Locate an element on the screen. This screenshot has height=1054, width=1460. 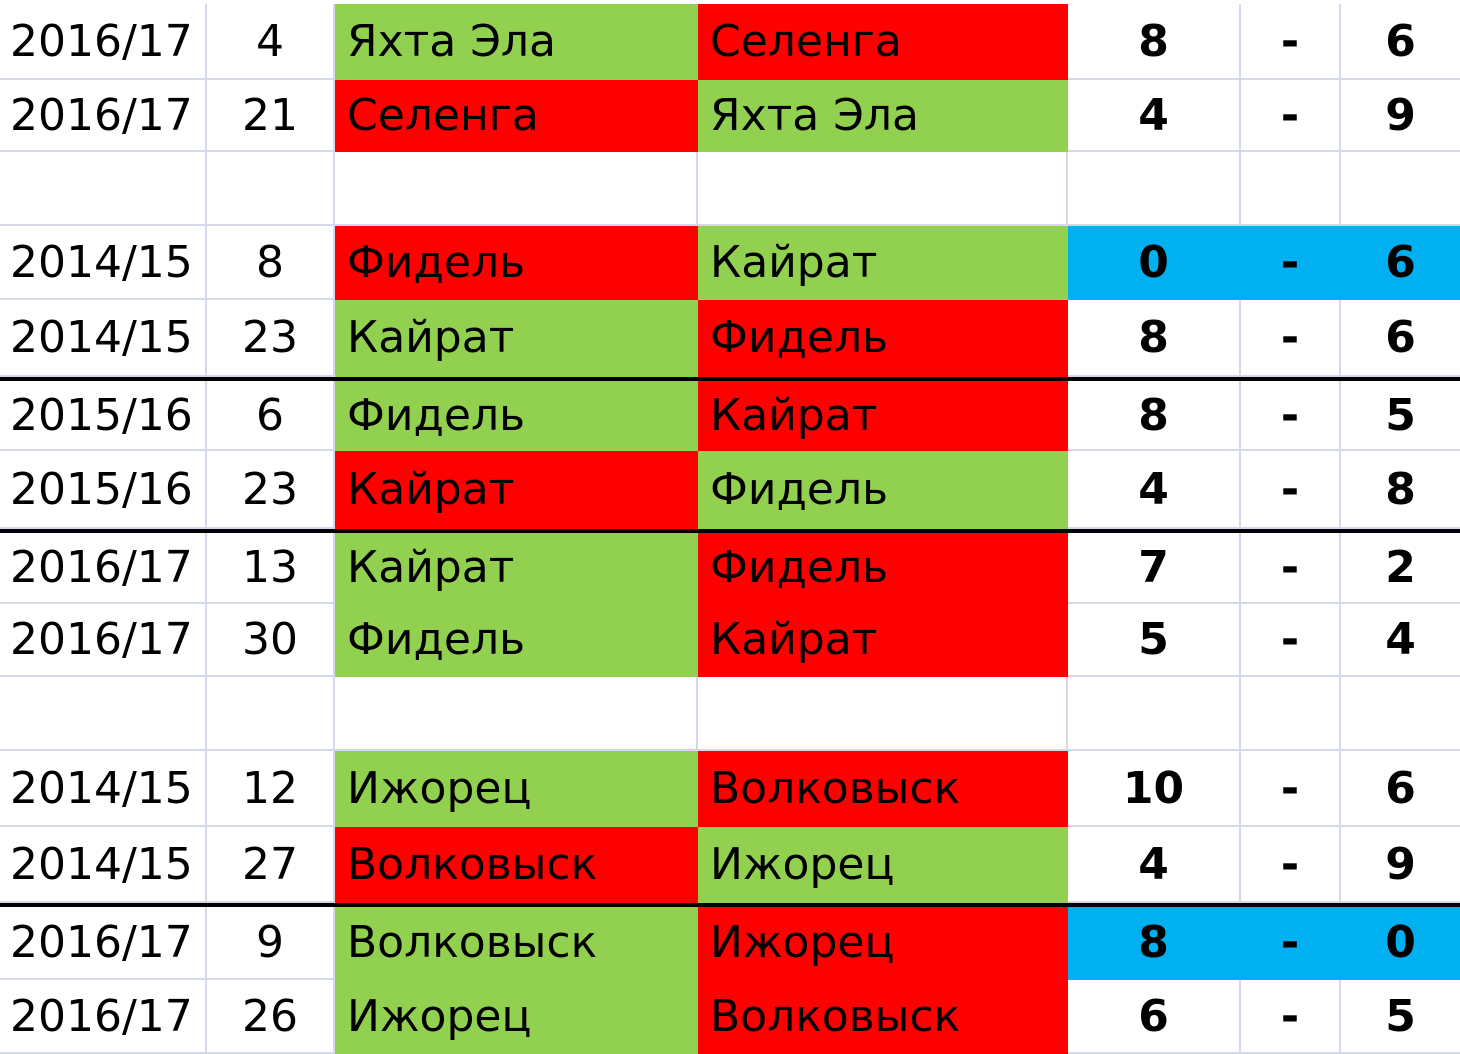
home-team-cell: Яхта Эла is located at coordinates (516, 42).